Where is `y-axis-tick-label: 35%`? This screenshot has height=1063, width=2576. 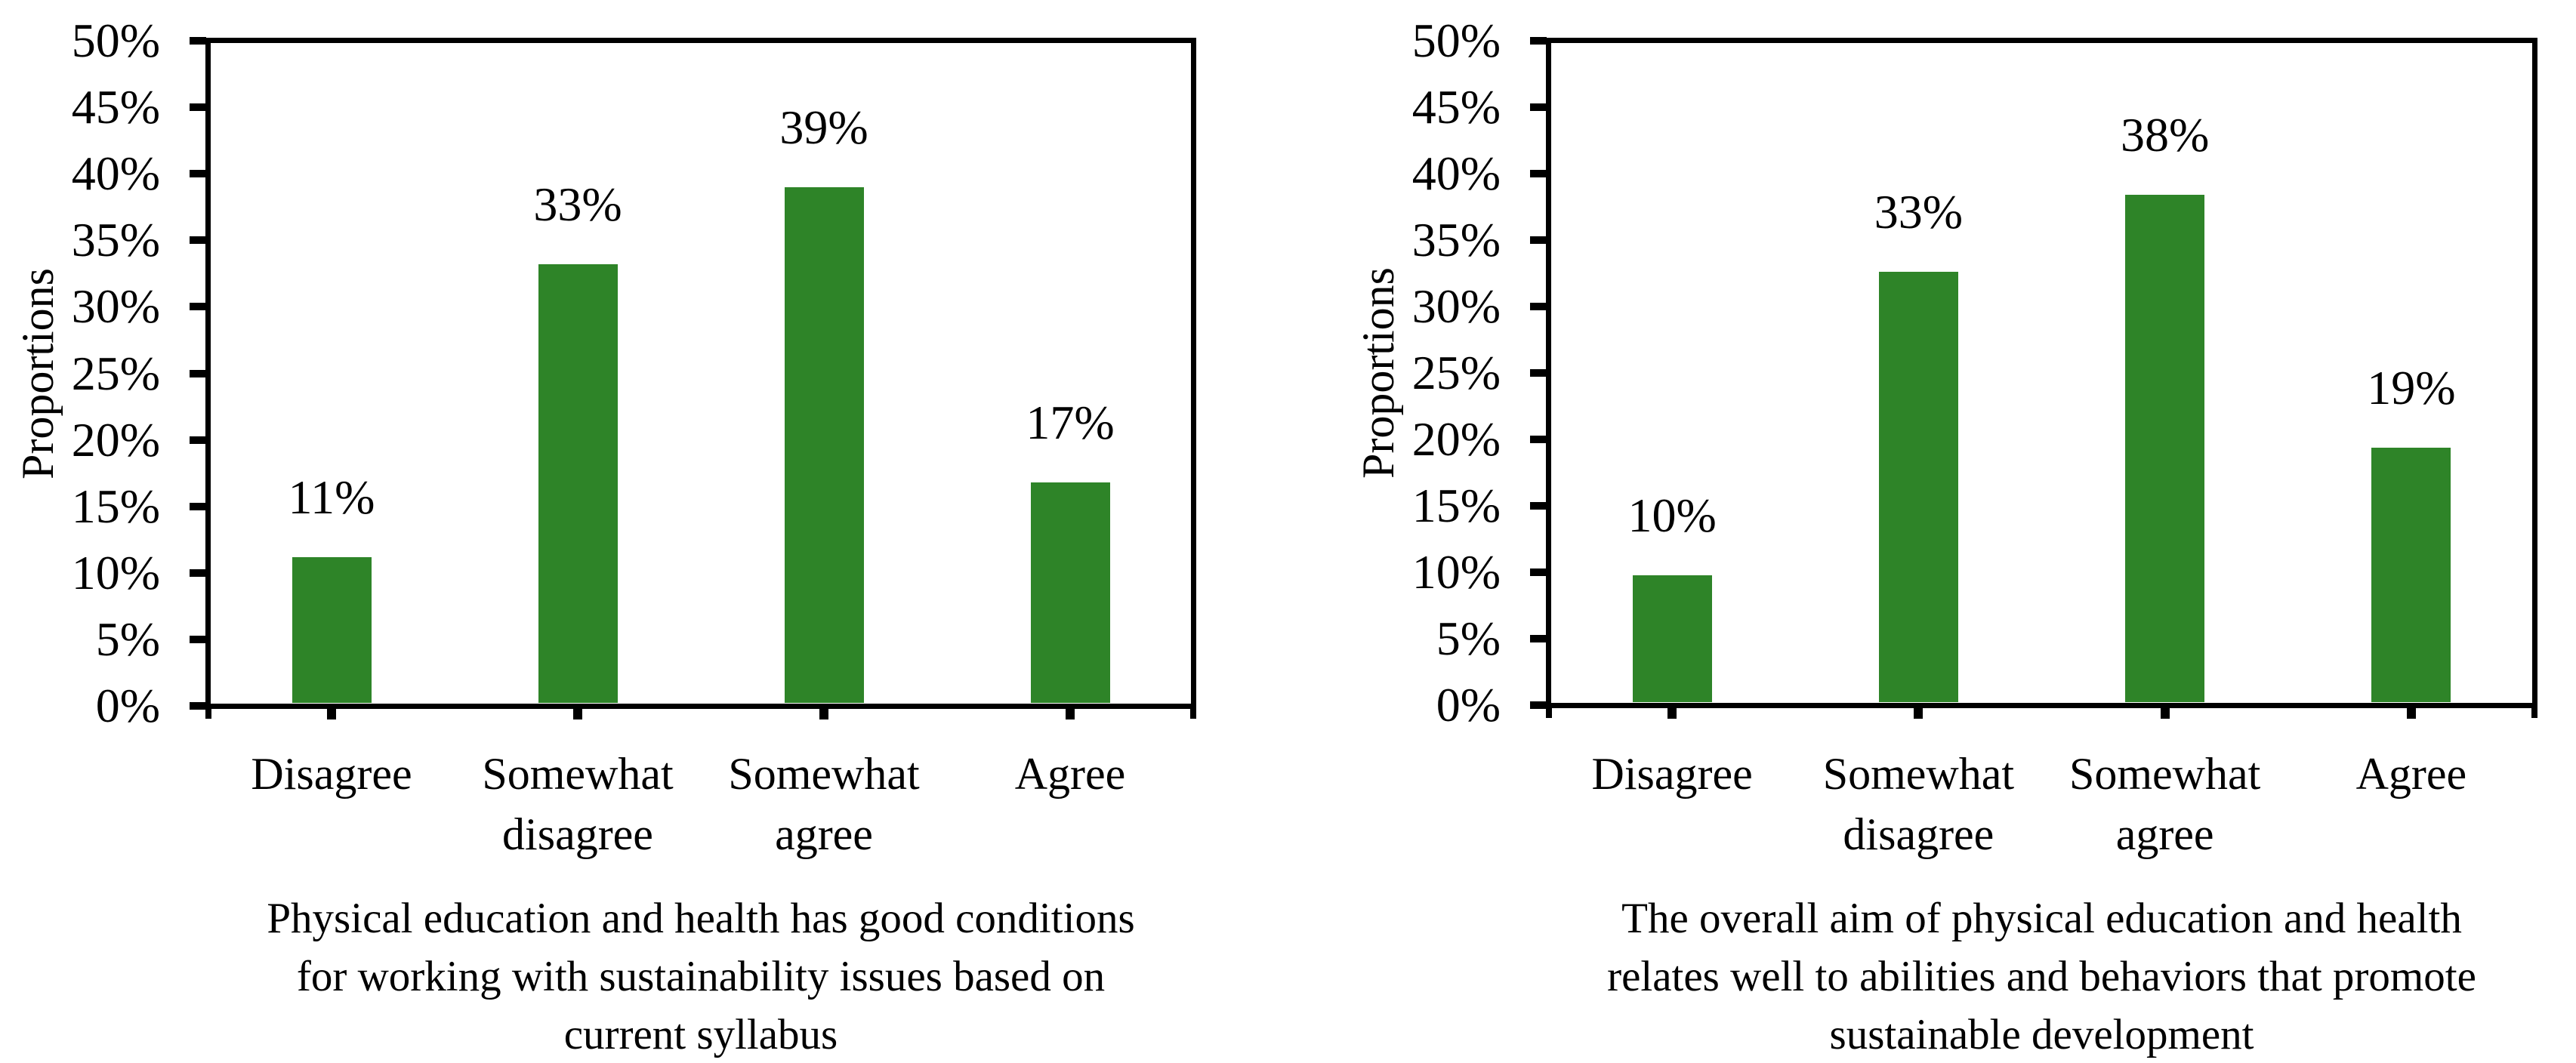 y-axis-tick-label: 35% is located at coordinates (115, 240).